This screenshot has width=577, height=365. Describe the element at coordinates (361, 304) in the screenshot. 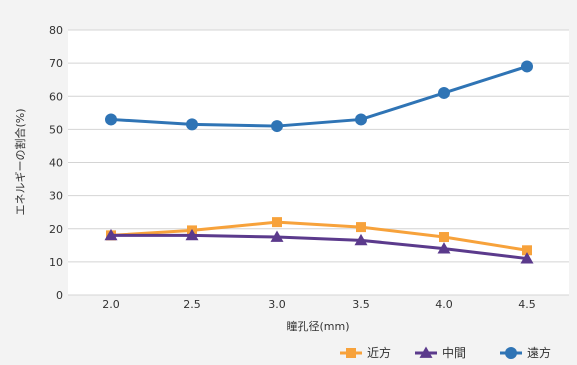

I see `x-tick-label: 3.5` at that location.